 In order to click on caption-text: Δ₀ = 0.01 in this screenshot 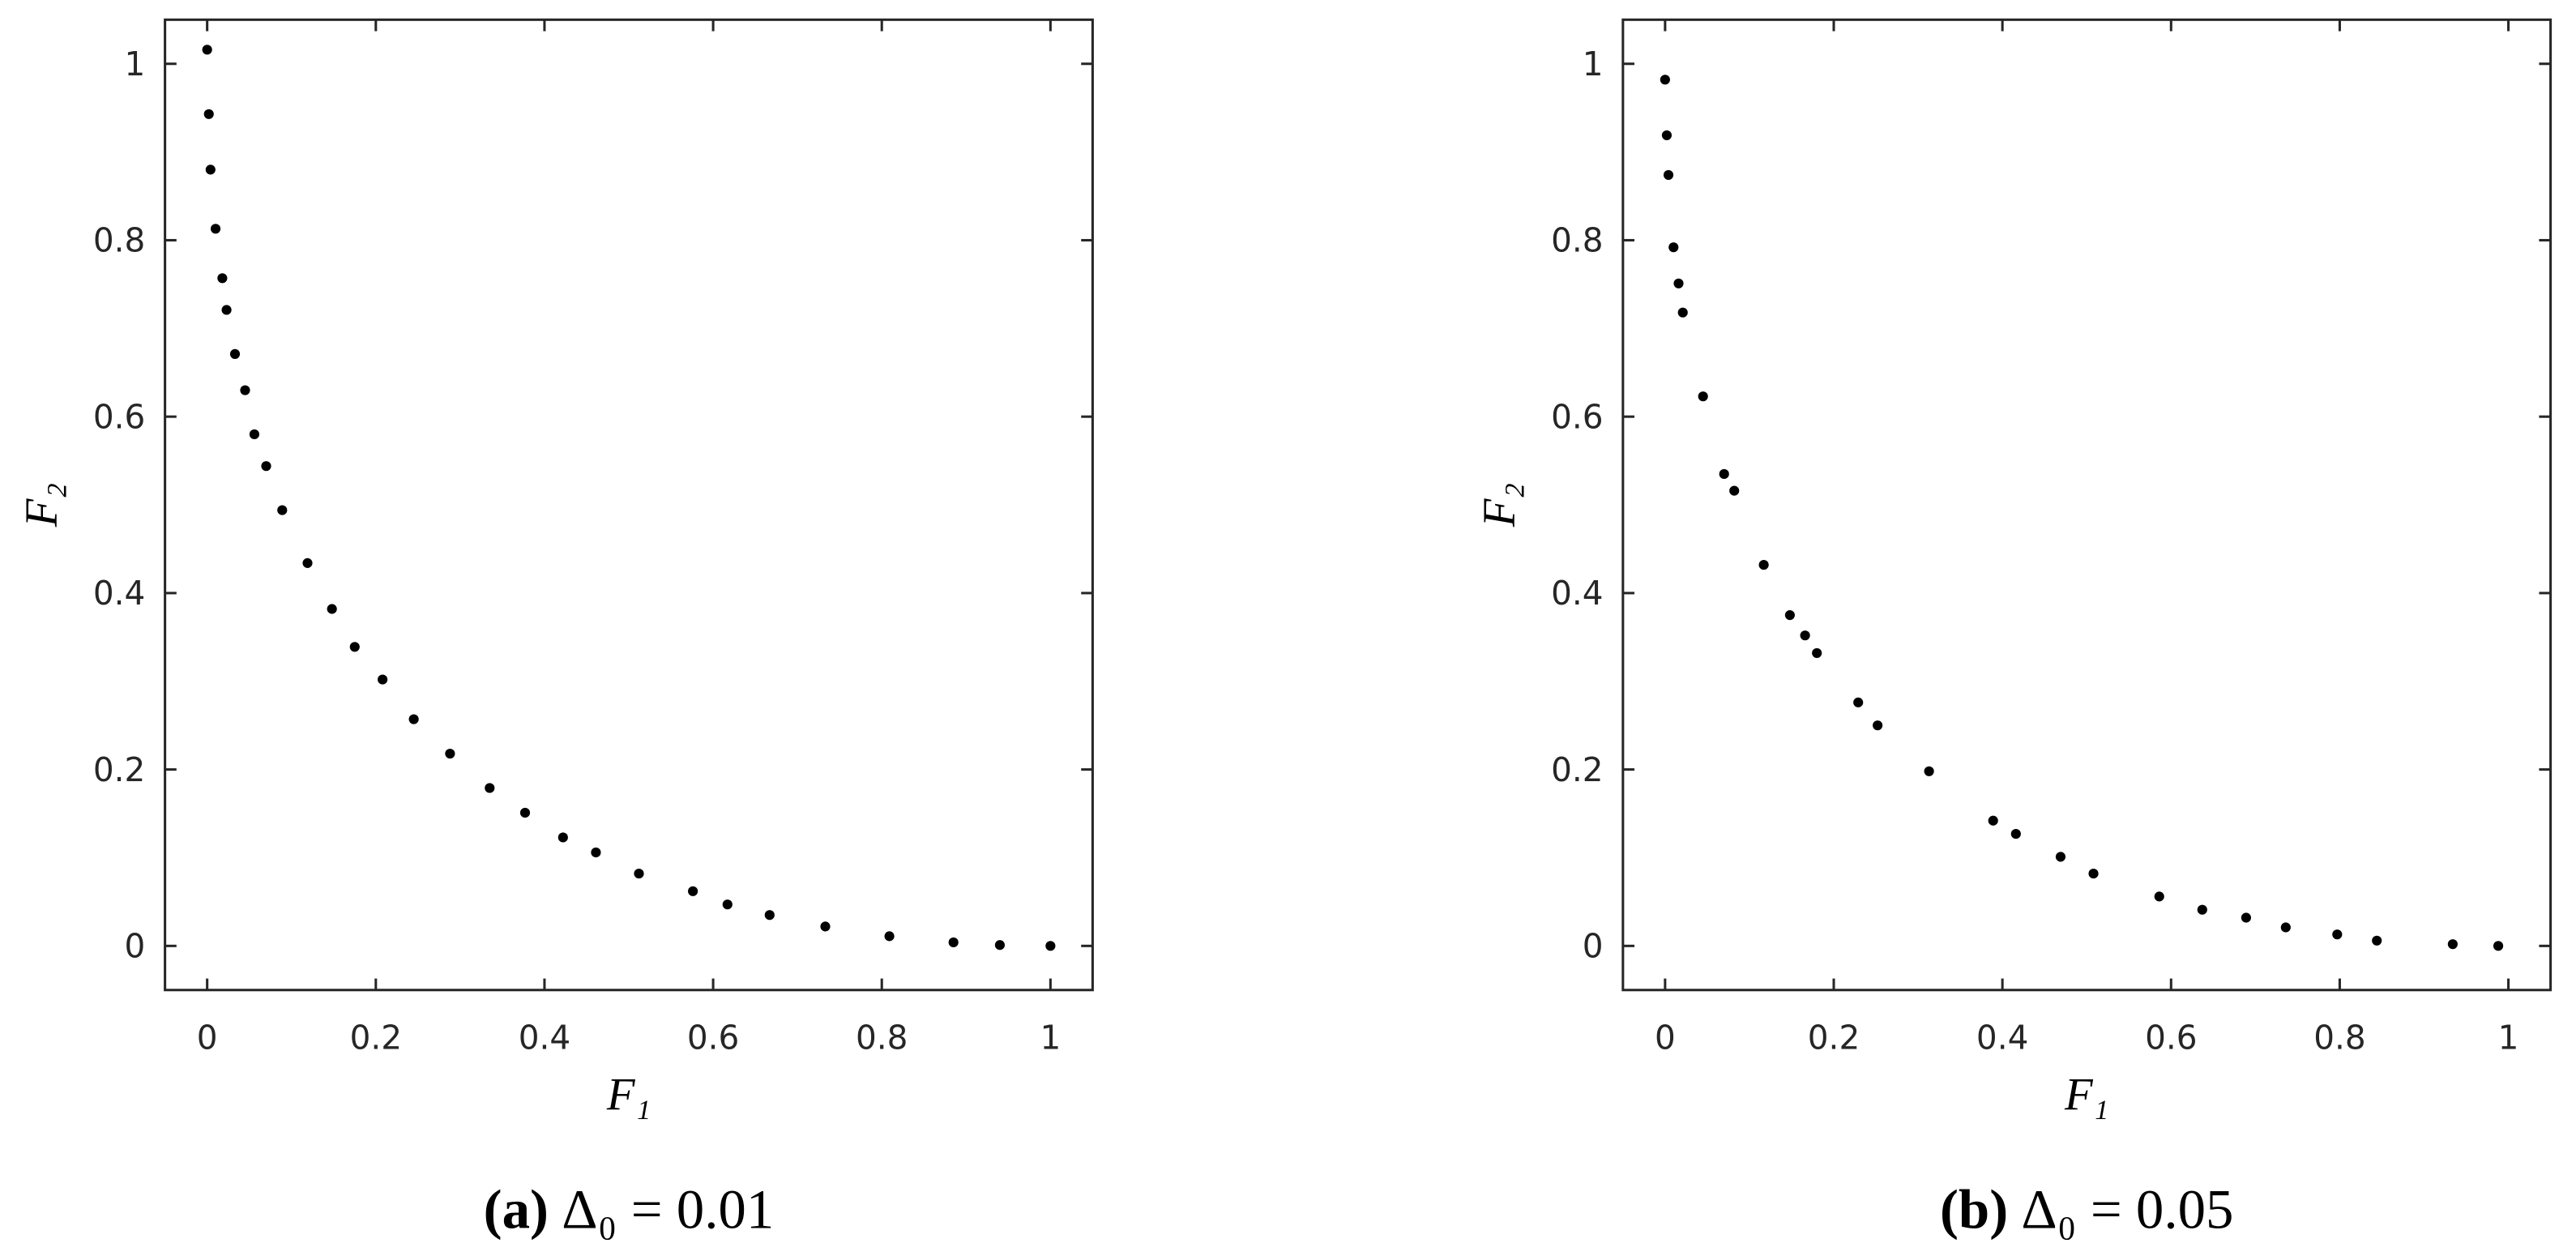, I will do `click(668, 1210)`.